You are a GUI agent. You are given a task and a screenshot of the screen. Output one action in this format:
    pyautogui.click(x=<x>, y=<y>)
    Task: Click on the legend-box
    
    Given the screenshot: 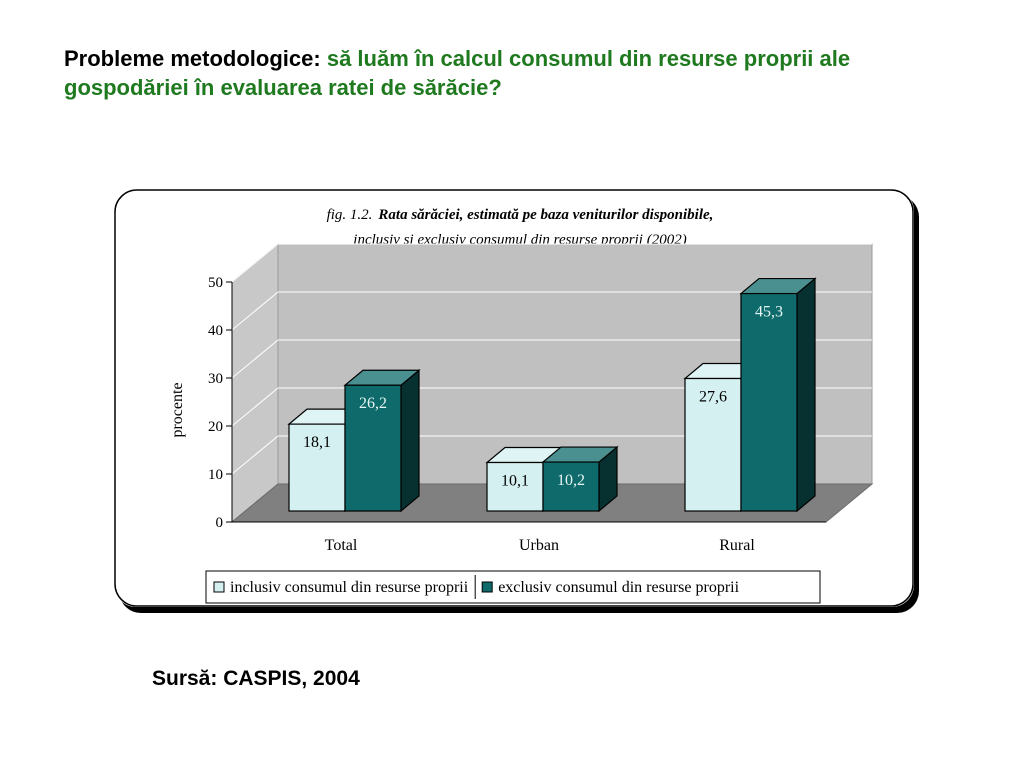 What is the action you would take?
    pyautogui.click(x=513, y=587)
    